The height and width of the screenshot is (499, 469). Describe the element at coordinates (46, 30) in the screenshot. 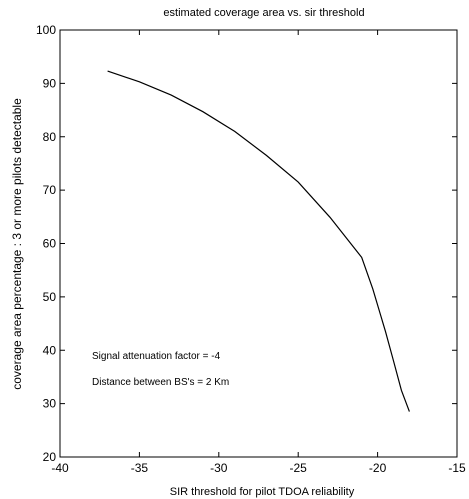

I see `y-tick-label: 100` at that location.